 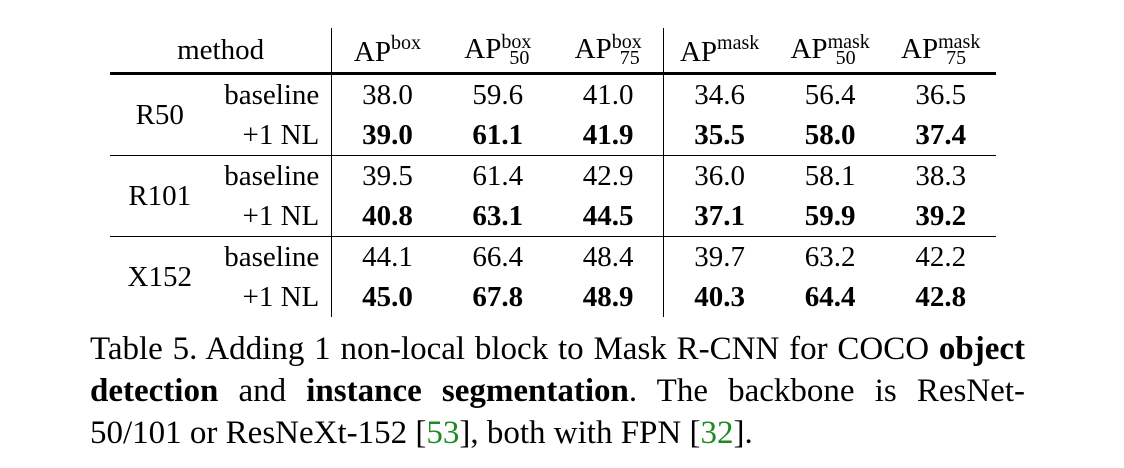 I want to click on ap-stack: box 75, so click(x=626, y=50).